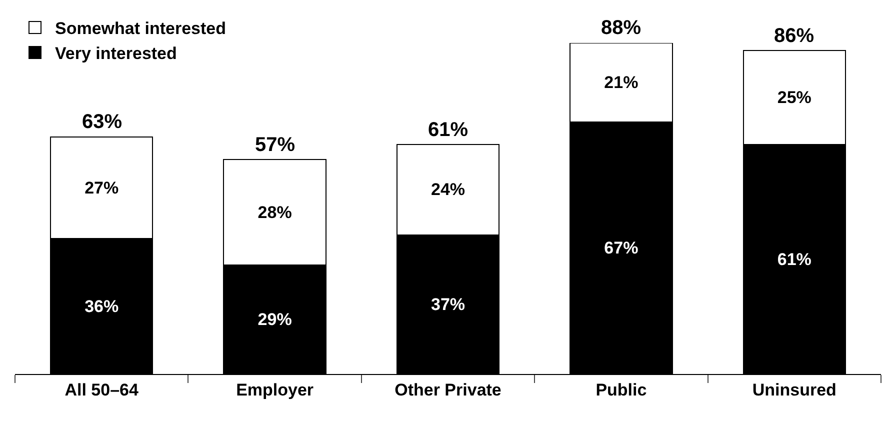  I want to click on total-label: 86%, so click(794, 36).